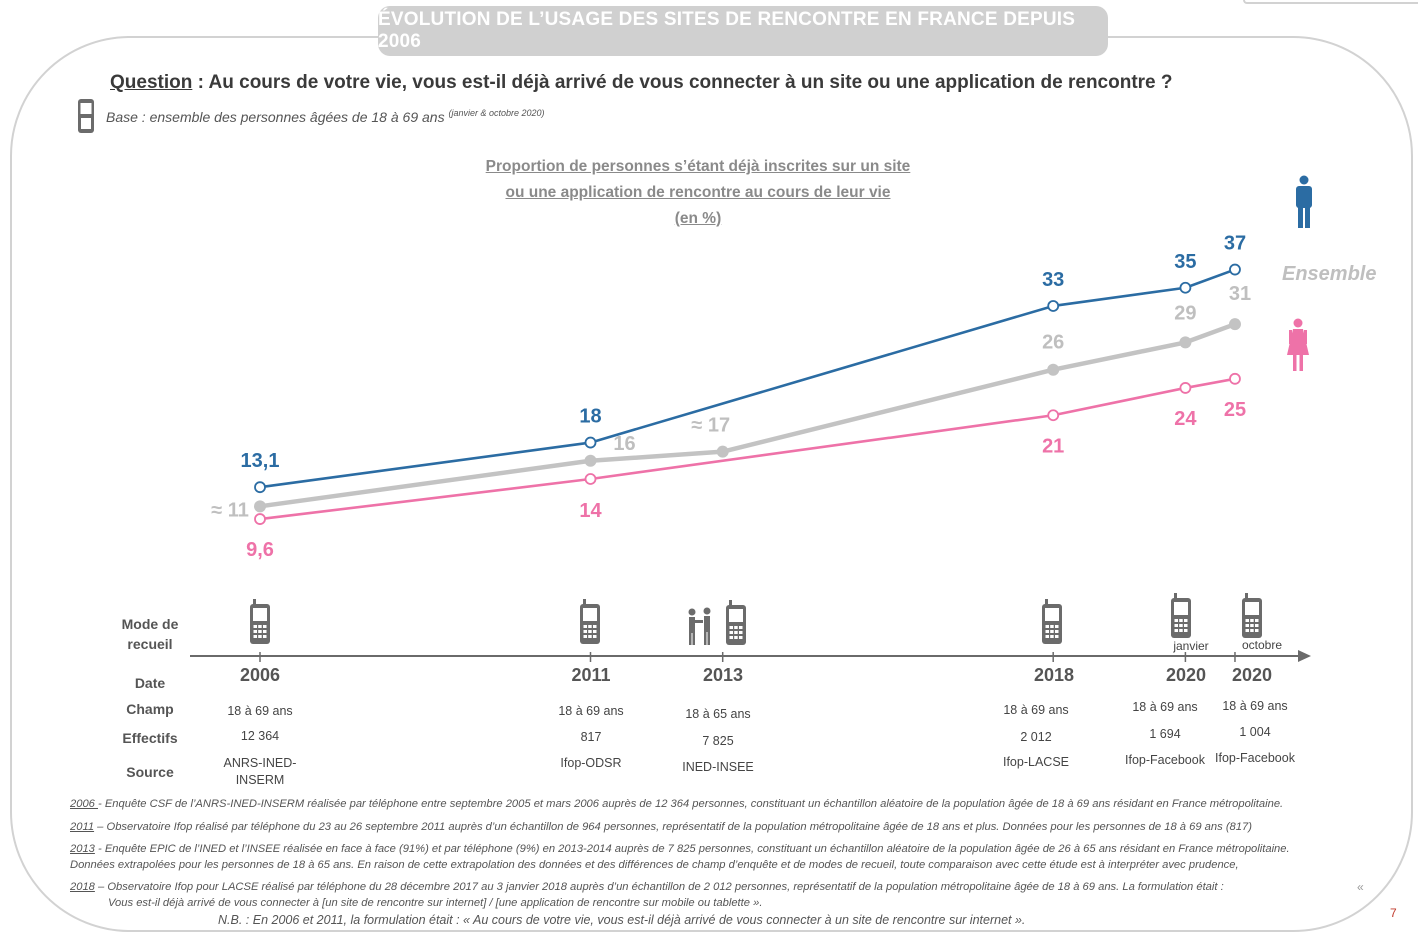 This screenshot has width=1425, height=936. Describe the element at coordinates (723, 675) in the screenshot. I see `year-2013: 2013` at that location.